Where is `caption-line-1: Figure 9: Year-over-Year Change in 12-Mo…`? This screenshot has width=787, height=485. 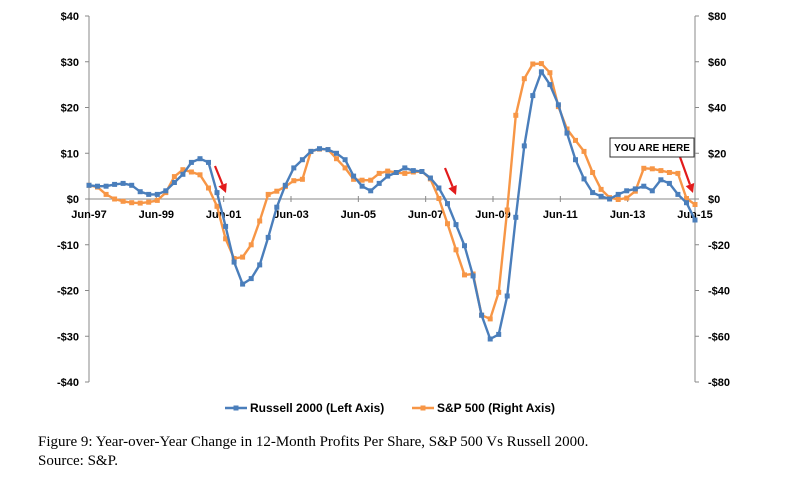
caption-line-1: Figure 9: Year-over-Year Change in 12-Mo… is located at coordinates (313, 442).